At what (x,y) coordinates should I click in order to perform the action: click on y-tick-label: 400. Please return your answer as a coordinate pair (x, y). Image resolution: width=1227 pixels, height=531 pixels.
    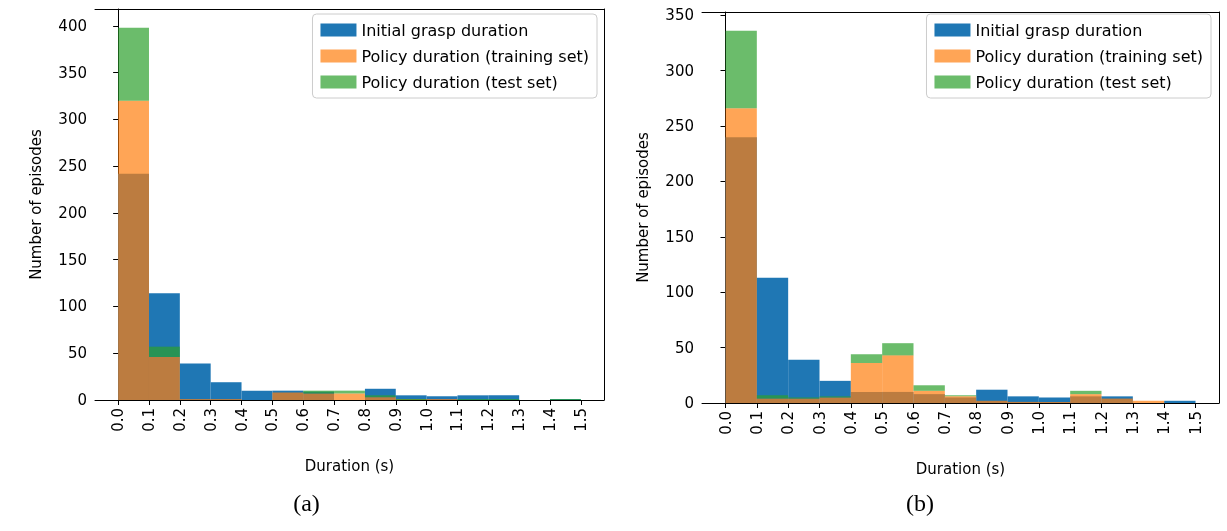
    Looking at the image, I should click on (72, 25).